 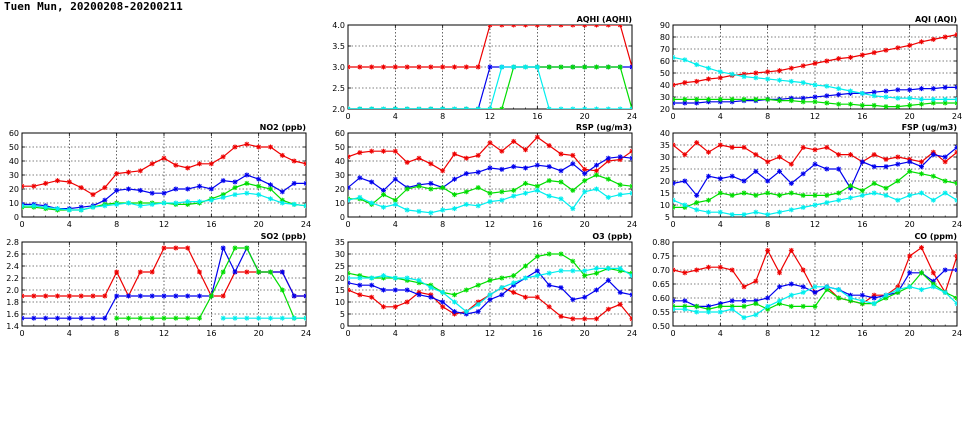 What do you see at coordinates (14, 175) in the screenshot?
I see `no2-y-tick-label: 30` at bounding box center [14, 175].